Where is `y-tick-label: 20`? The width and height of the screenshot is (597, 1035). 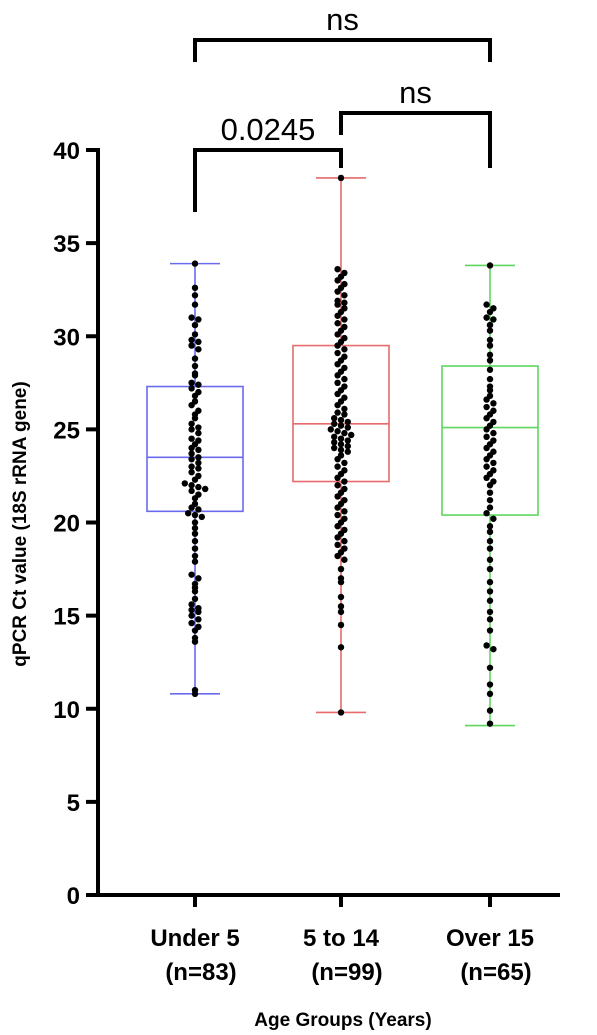 y-tick-label: 20 is located at coordinates (66, 524).